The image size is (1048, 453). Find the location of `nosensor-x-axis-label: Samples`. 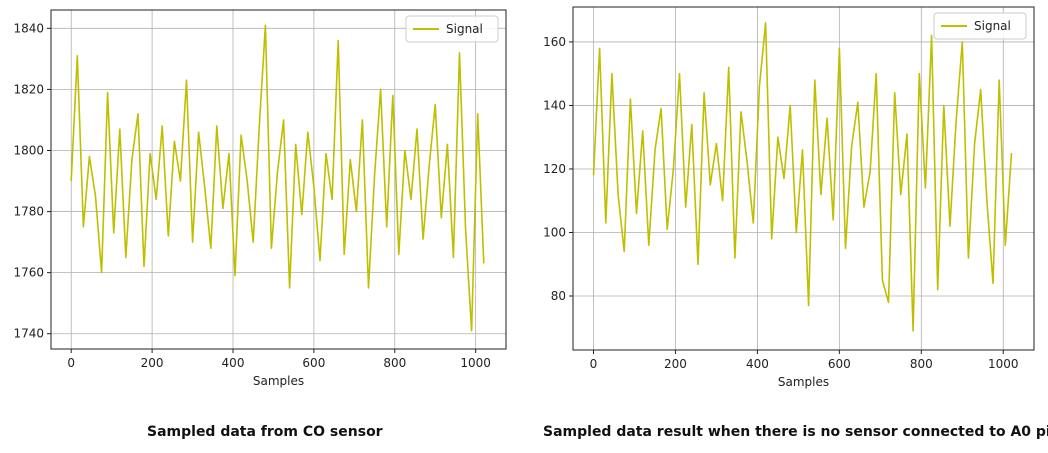

nosensor-x-axis-label: Samples is located at coordinates (803, 382).